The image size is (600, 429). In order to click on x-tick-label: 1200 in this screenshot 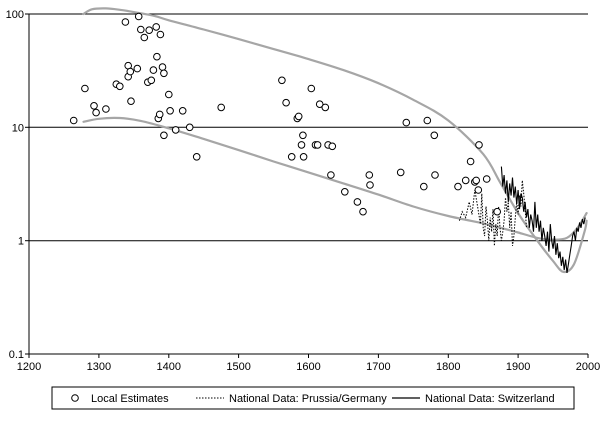, I will do `click(29, 367)`.